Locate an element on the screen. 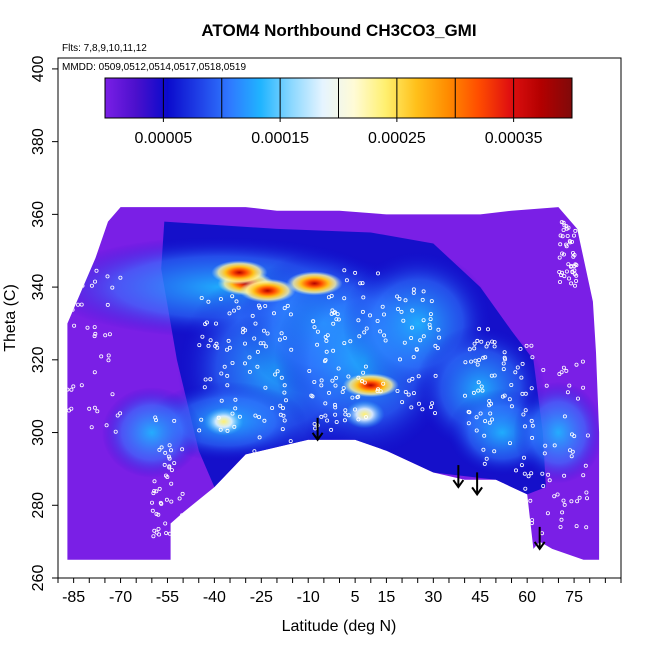 Image resolution: width=650 pixels, height=650 pixels. y-tick-label: 340 is located at coordinates (38, 287).